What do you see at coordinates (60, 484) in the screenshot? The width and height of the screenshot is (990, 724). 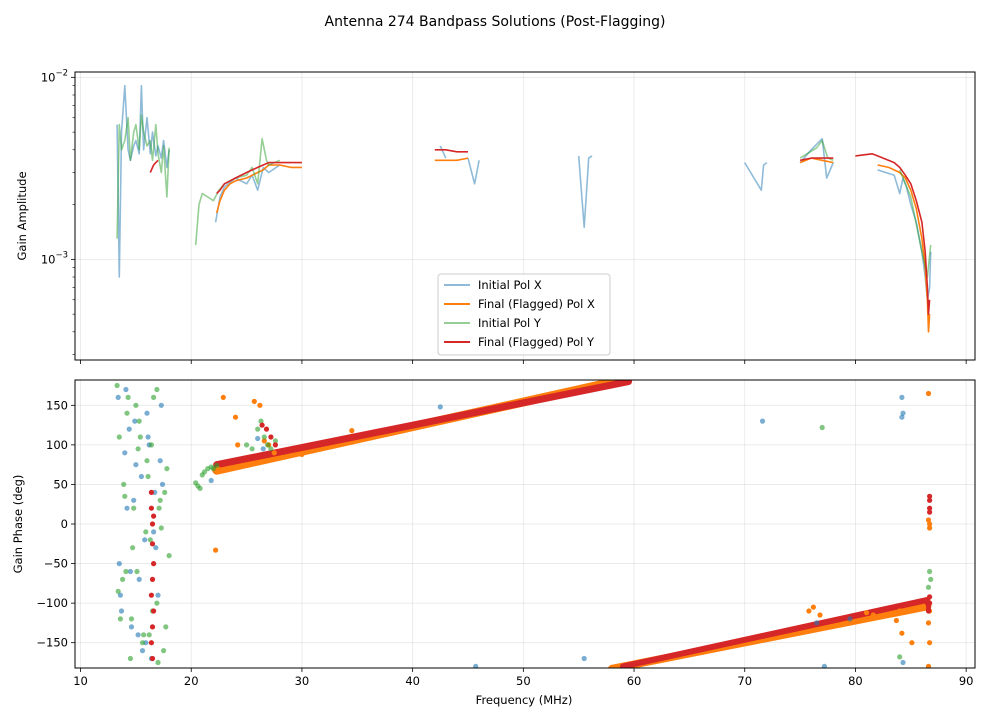 I see `phase-y-tick-label: 50` at bounding box center [60, 484].